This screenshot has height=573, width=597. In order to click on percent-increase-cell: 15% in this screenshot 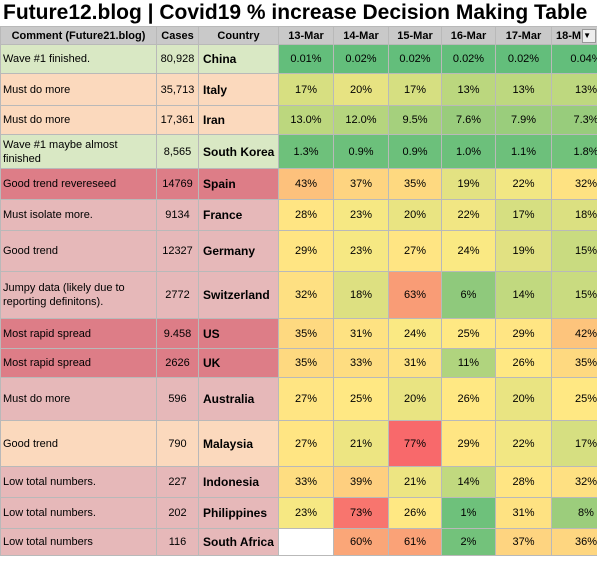, I will do `click(574, 295)`.